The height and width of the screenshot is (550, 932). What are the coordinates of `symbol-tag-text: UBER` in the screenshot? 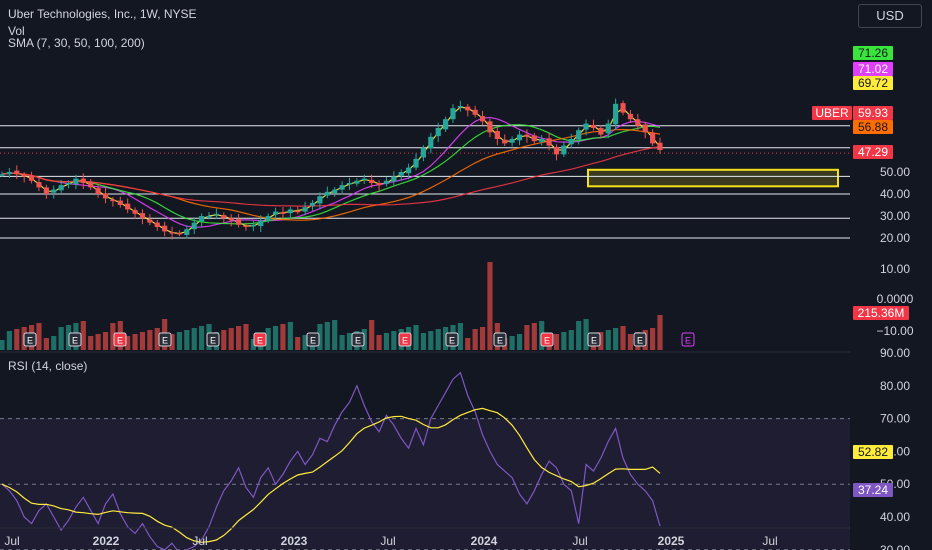 It's located at (832, 113).